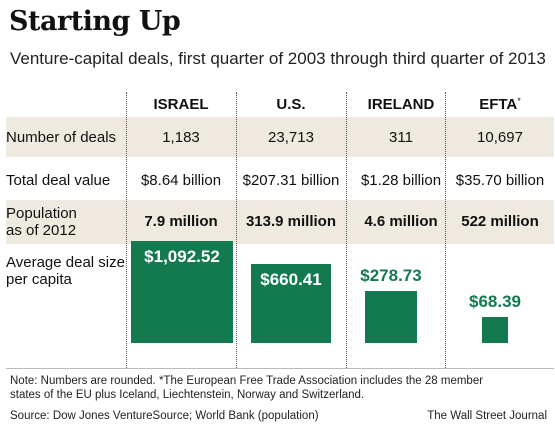 This screenshot has width=555, height=434. I want to click on row-label-deals: Number of deals, so click(61, 137).